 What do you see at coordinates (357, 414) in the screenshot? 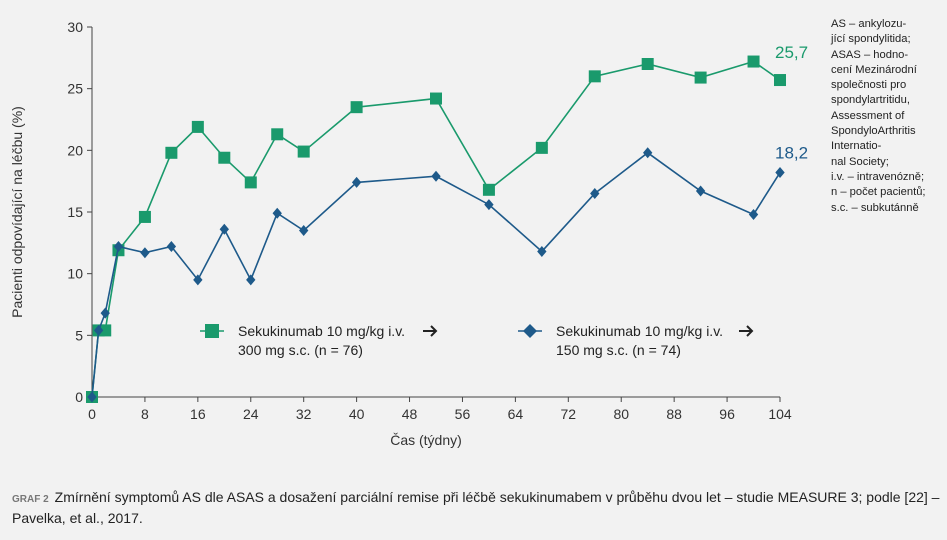
I see `x-tick-label: 40` at bounding box center [357, 414].